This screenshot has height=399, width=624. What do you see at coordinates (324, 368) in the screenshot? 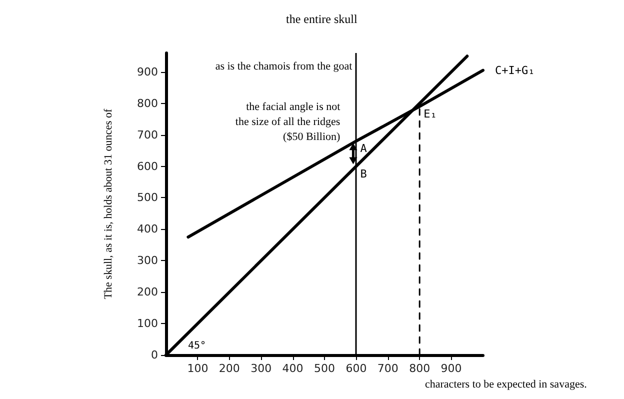
I see `x-tick-label: 500` at bounding box center [324, 368].